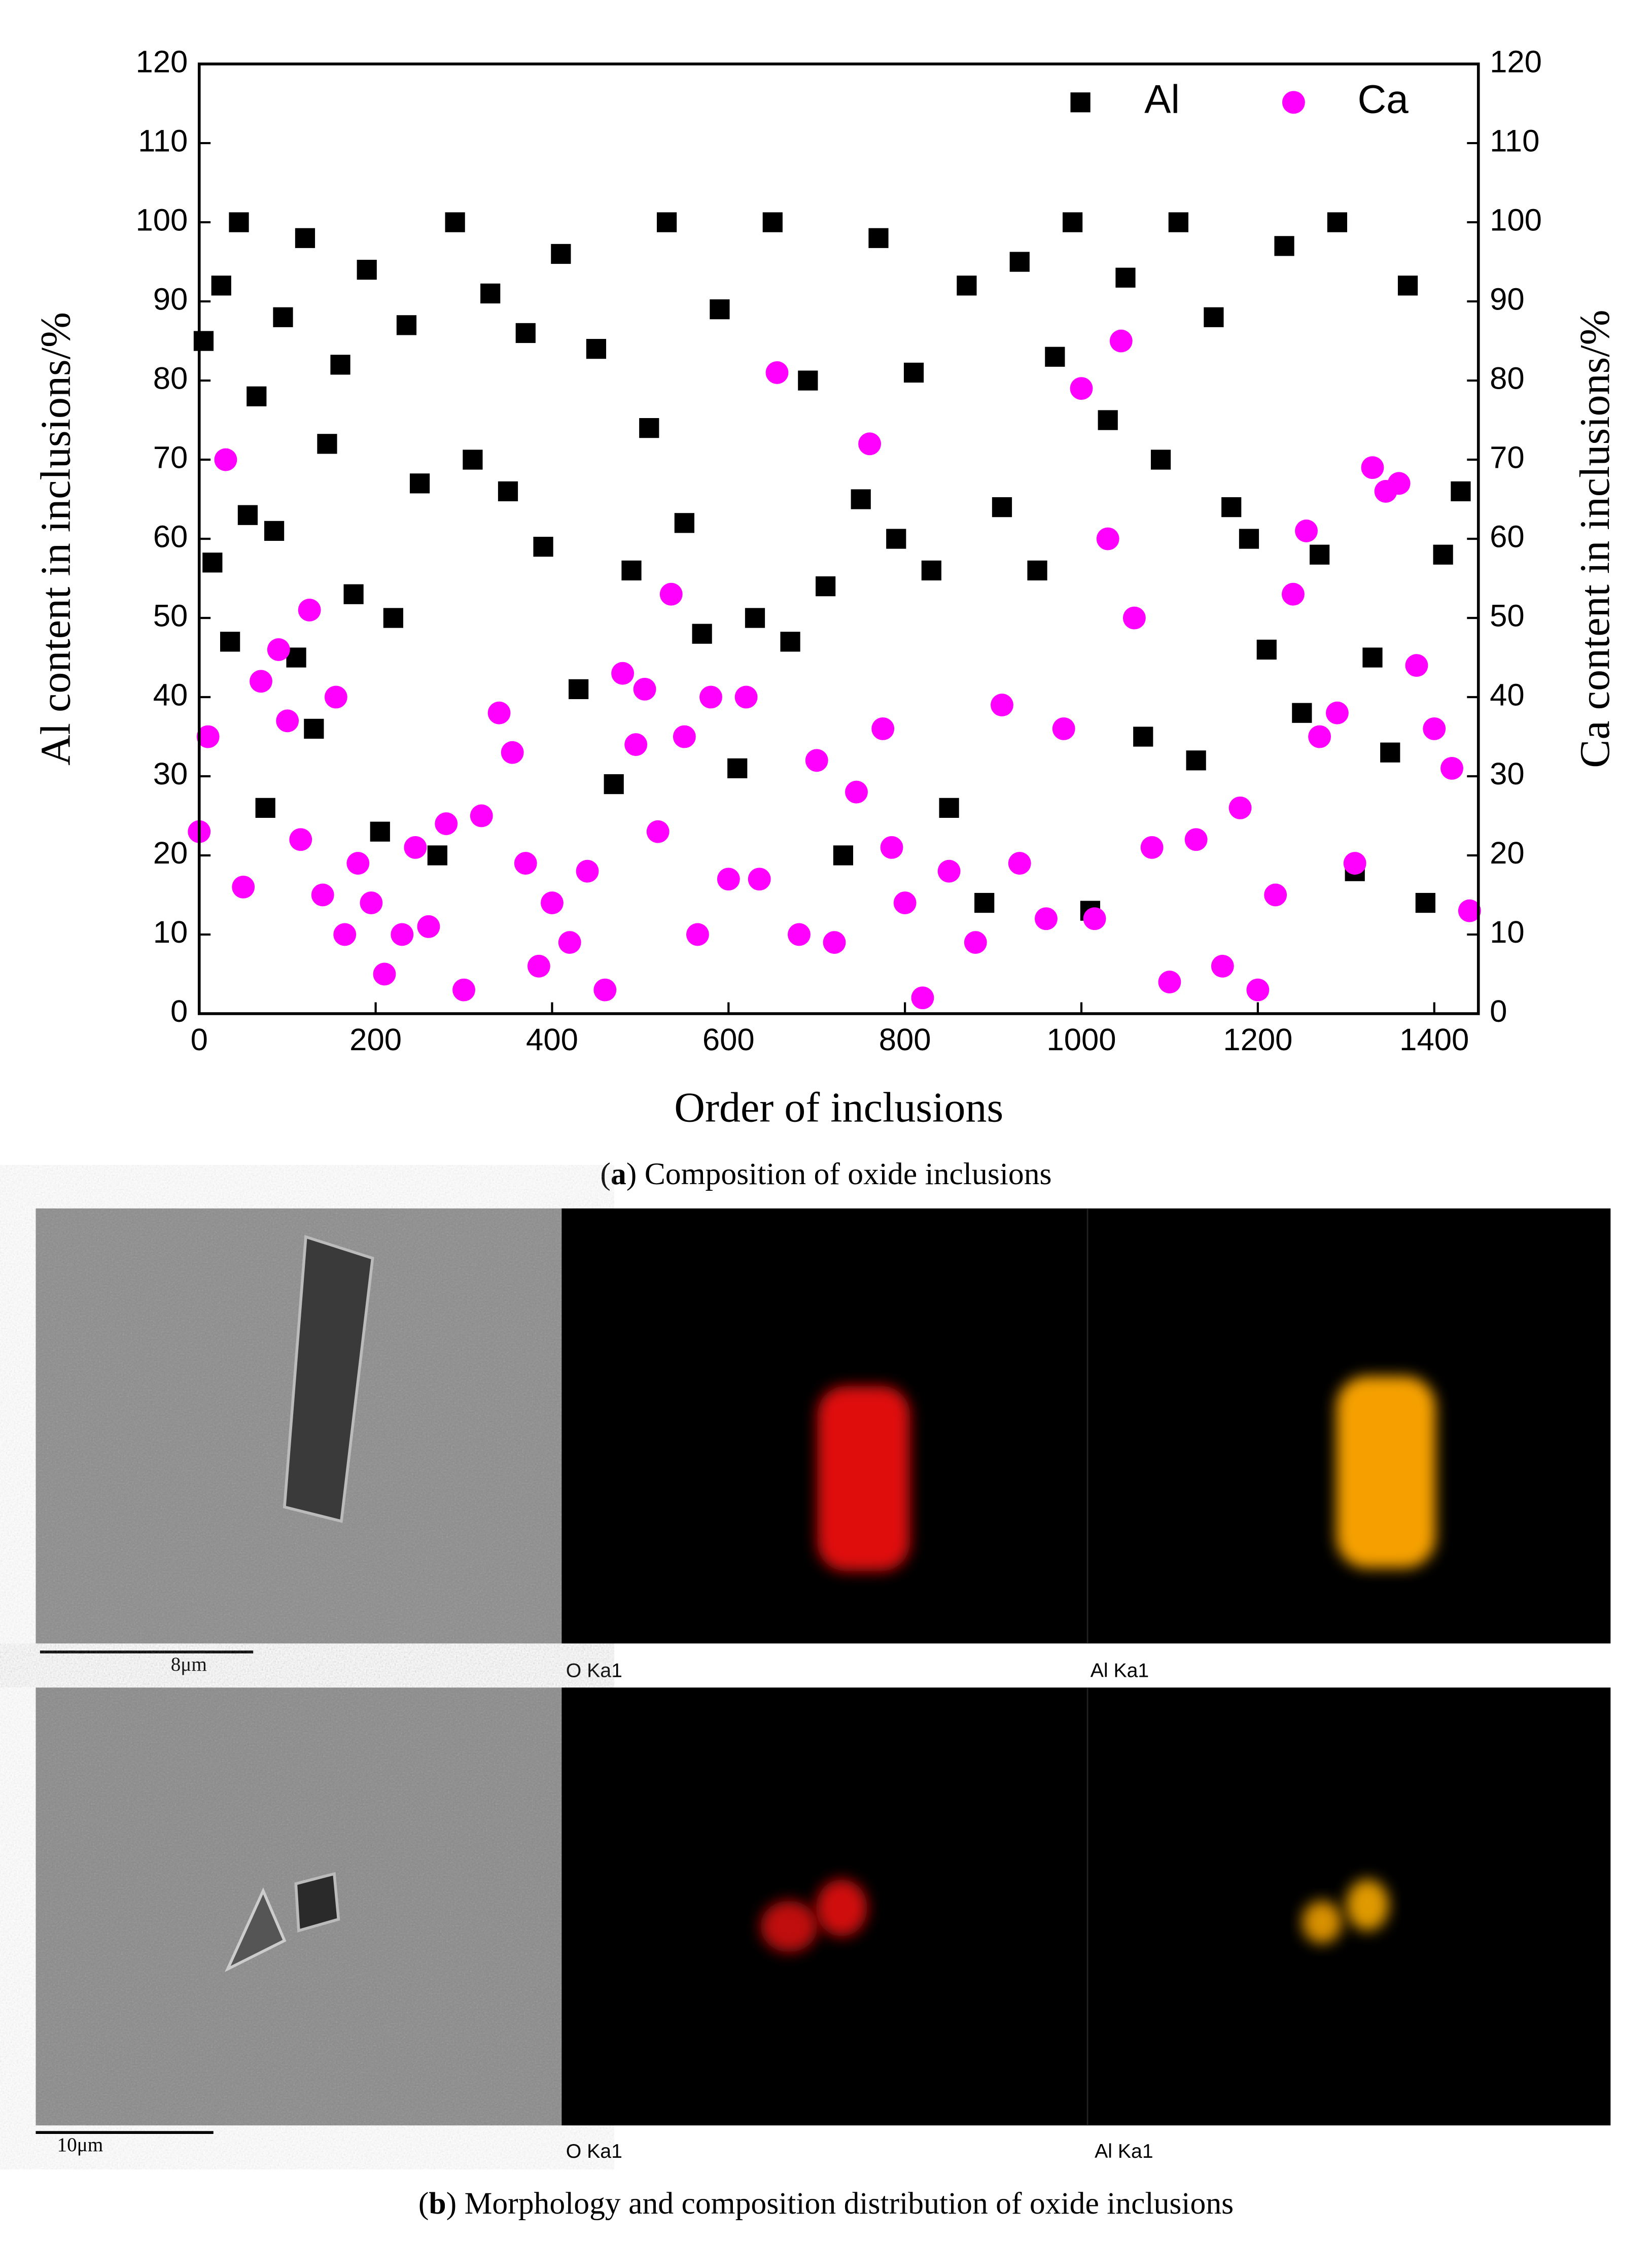  I want to click on y-axis-title: Al content in inclusions/%, so click(55, 539).